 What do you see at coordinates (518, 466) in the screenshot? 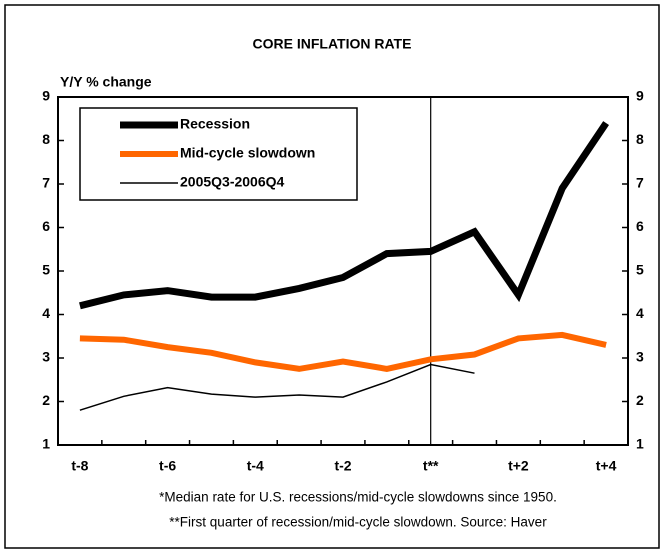
I see `x-tick-label: t+2` at bounding box center [518, 466].